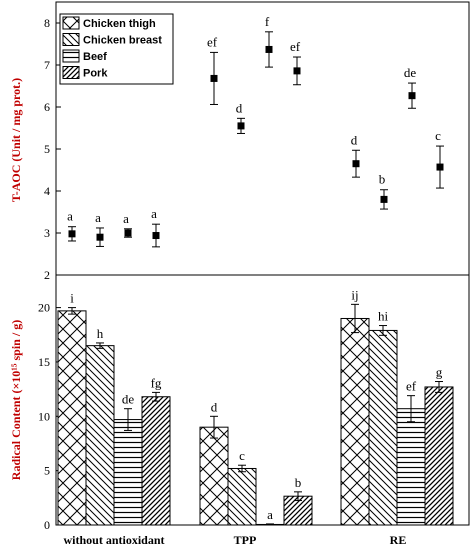  Describe the element at coordinates (410, 72) in the screenshot. I see `tAOC-significance-label: de` at that location.